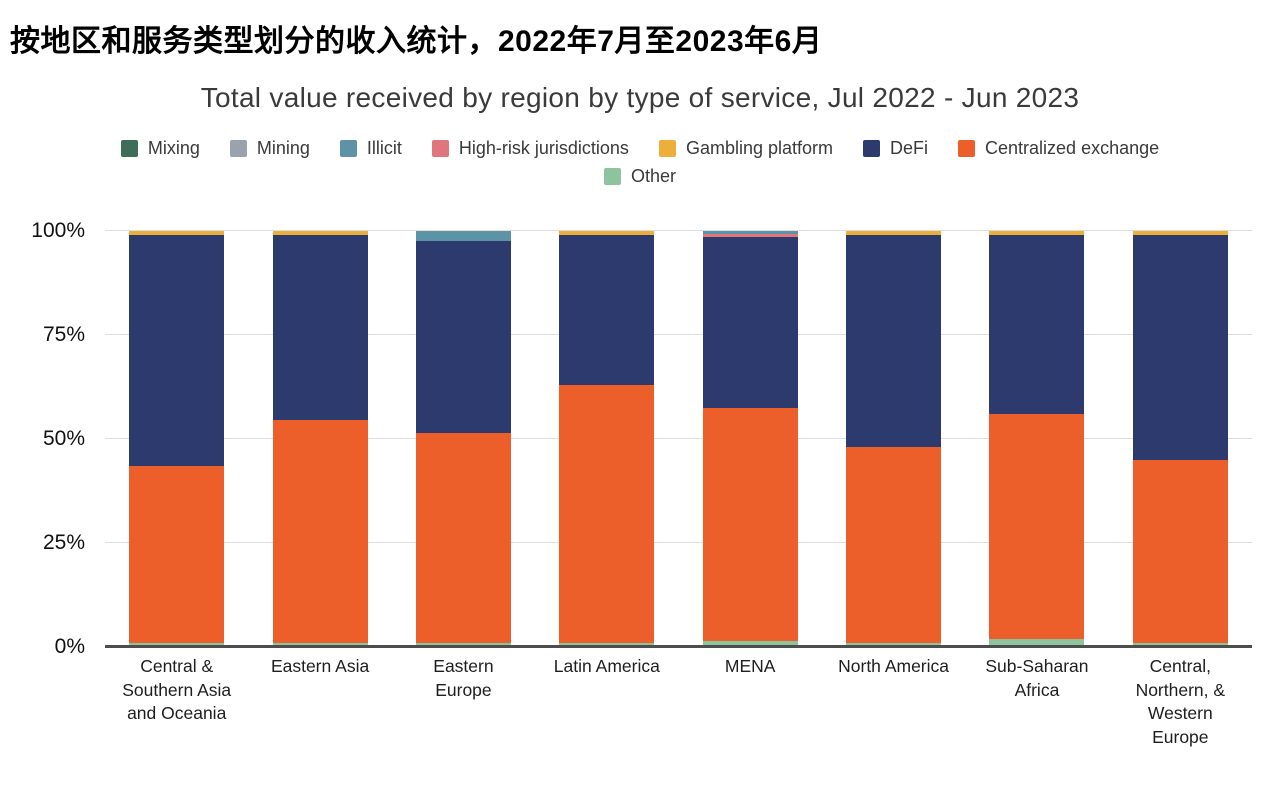  I want to click on stacked-bar-central-northern-western-europe, so click(1180, 439).